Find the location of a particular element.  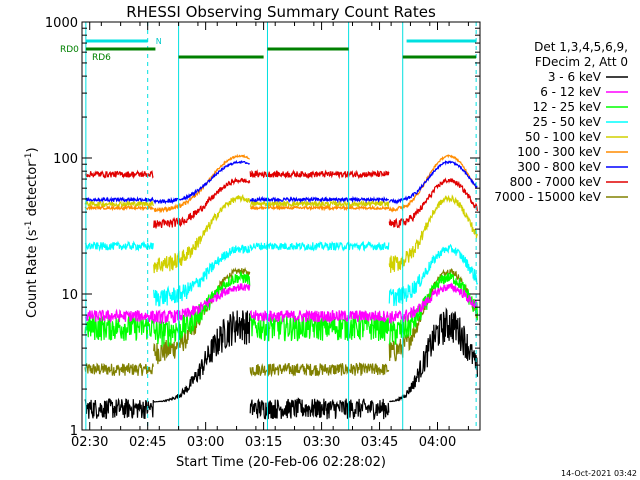

flag-rd6-label: RD6 is located at coordinates (101, 58).